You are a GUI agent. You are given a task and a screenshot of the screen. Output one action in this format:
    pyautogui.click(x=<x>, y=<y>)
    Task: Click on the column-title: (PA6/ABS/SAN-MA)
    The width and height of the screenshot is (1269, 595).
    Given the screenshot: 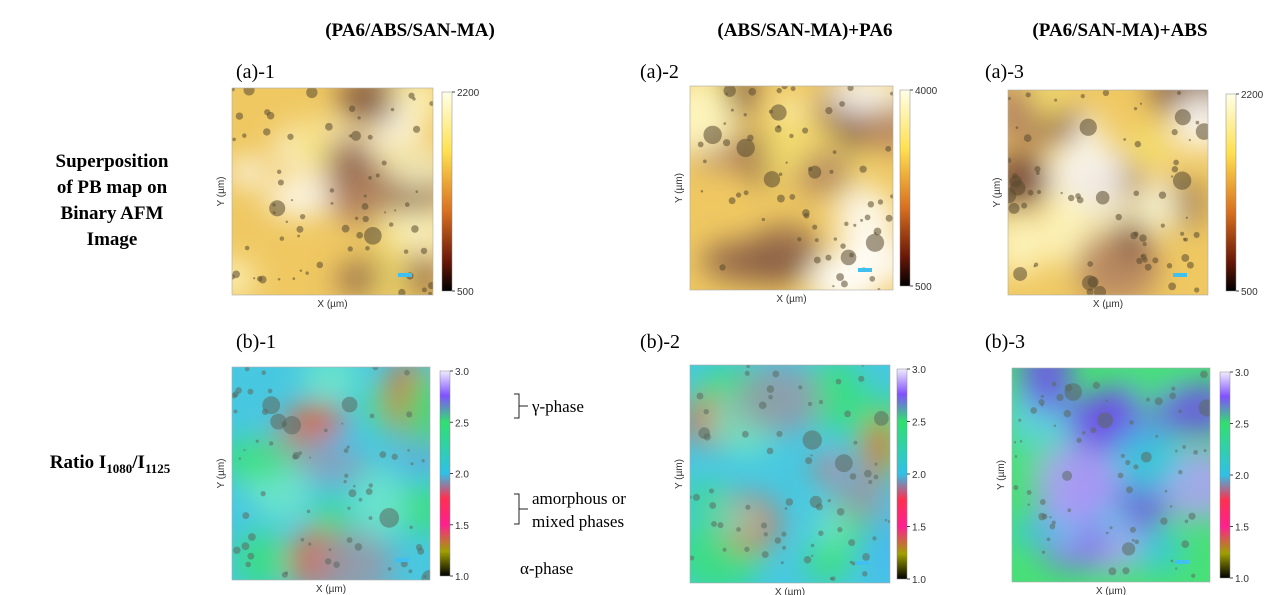 What is the action you would take?
    pyautogui.click(x=410, y=30)
    